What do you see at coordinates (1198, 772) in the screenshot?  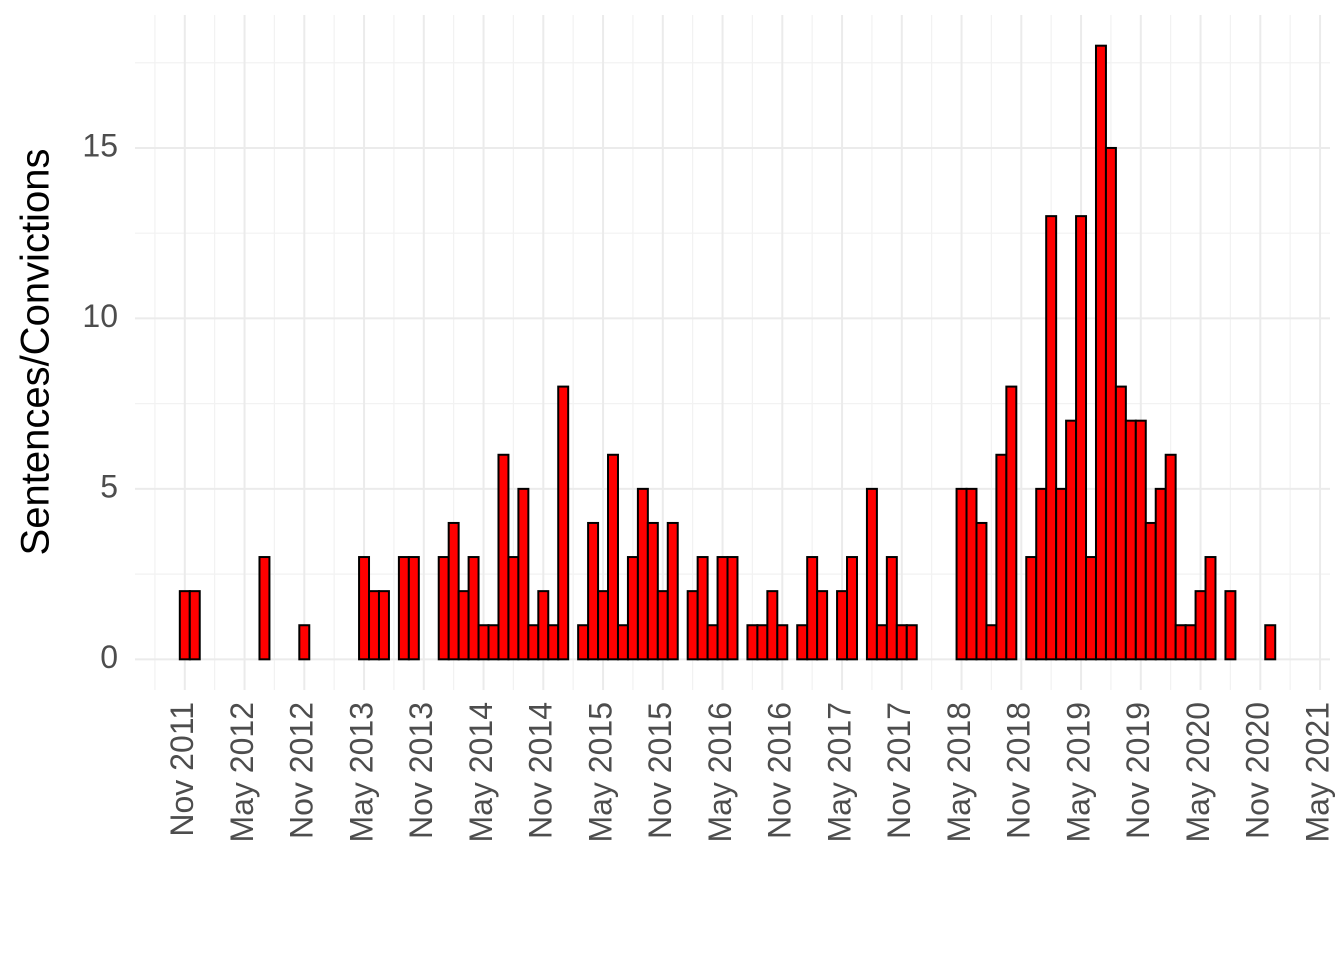 I see `x-tick-label: May 2020` at bounding box center [1198, 772].